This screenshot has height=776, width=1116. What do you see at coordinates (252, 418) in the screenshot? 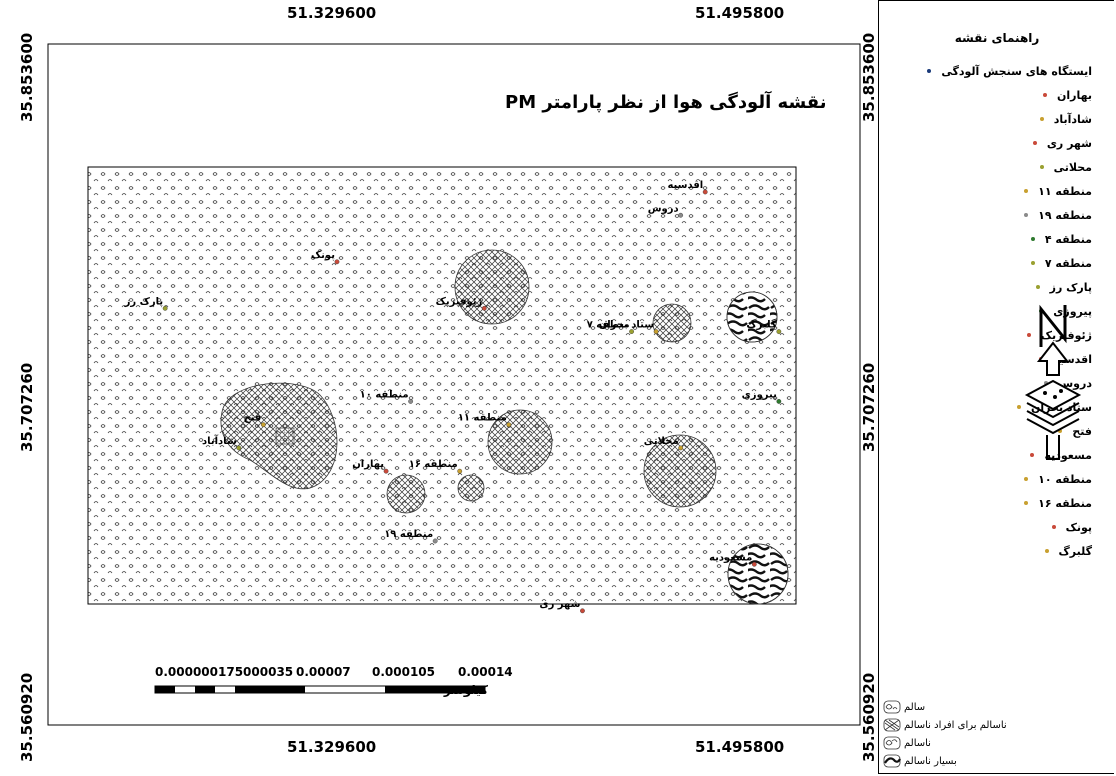
I see `station-label: فتح` at bounding box center [252, 418].